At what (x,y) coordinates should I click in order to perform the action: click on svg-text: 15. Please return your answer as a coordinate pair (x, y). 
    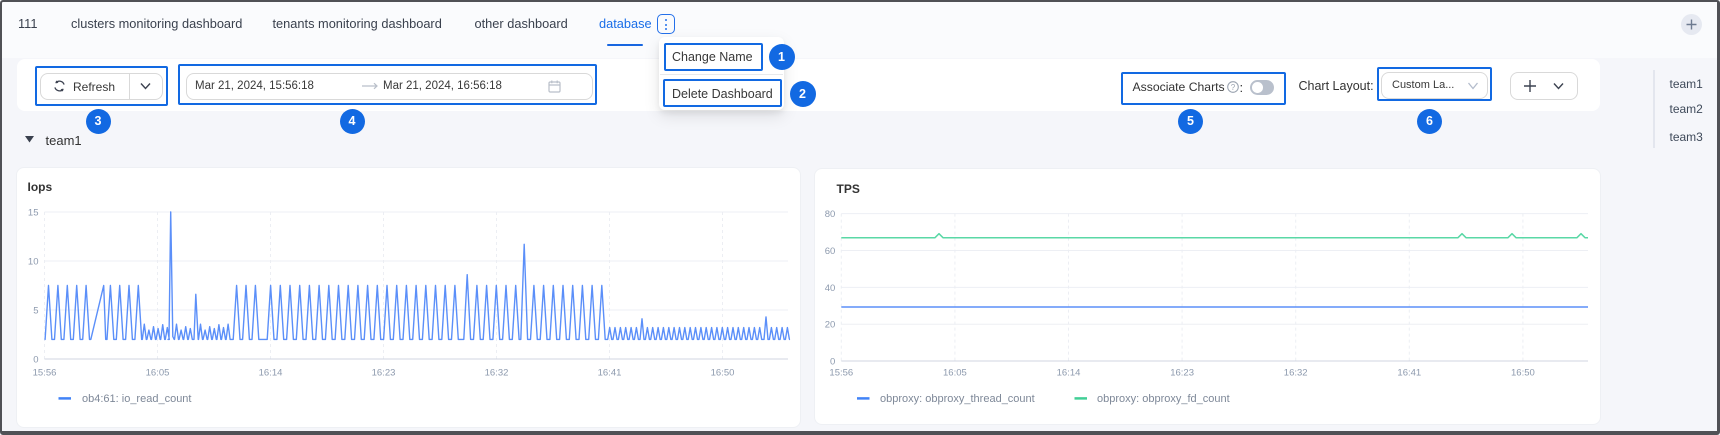
    Looking at the image, I should click on (33, 212).